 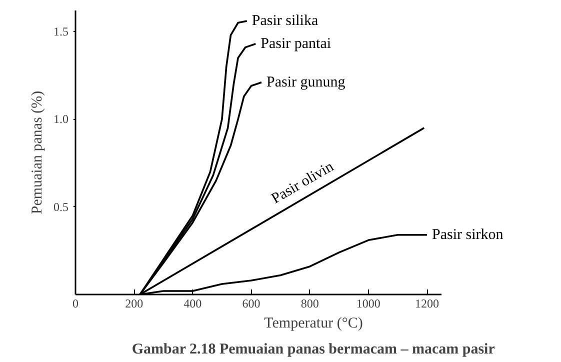 What do you see at coordinates (251, 303) in the screenshot?
I see `x-tick-label: 600` at bounding box center [251, 303].